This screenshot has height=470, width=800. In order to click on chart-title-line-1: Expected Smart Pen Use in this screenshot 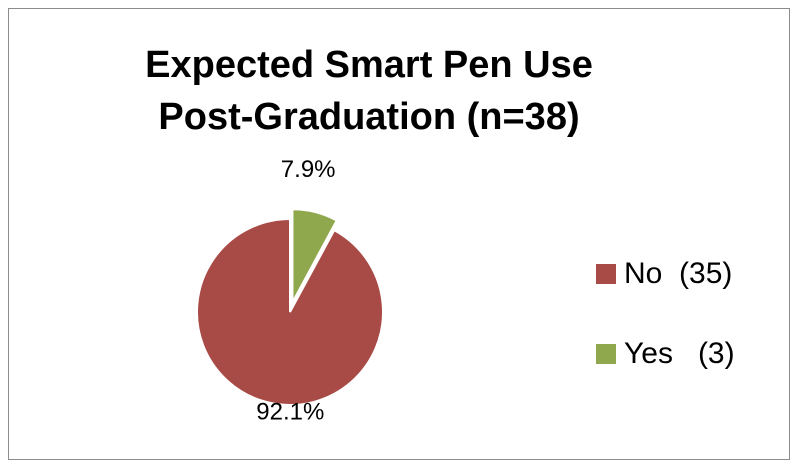, I will do `click(369, 65)`.